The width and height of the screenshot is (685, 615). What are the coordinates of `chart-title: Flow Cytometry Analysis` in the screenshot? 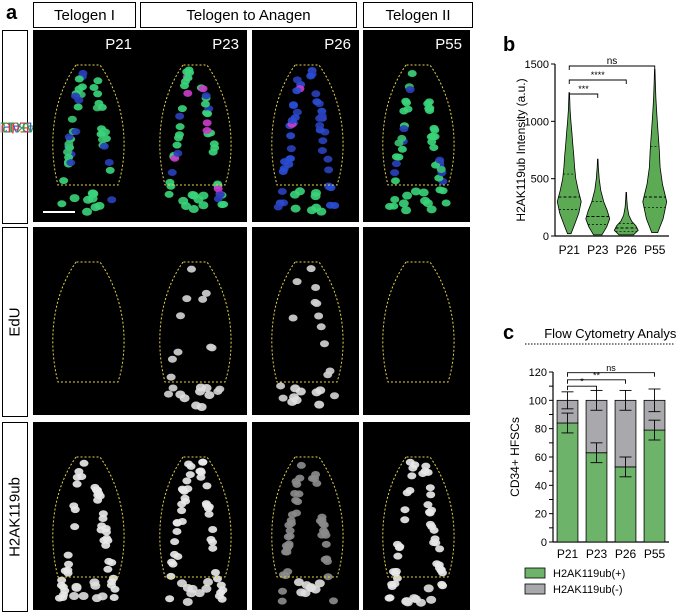 It's located at (610, 333).